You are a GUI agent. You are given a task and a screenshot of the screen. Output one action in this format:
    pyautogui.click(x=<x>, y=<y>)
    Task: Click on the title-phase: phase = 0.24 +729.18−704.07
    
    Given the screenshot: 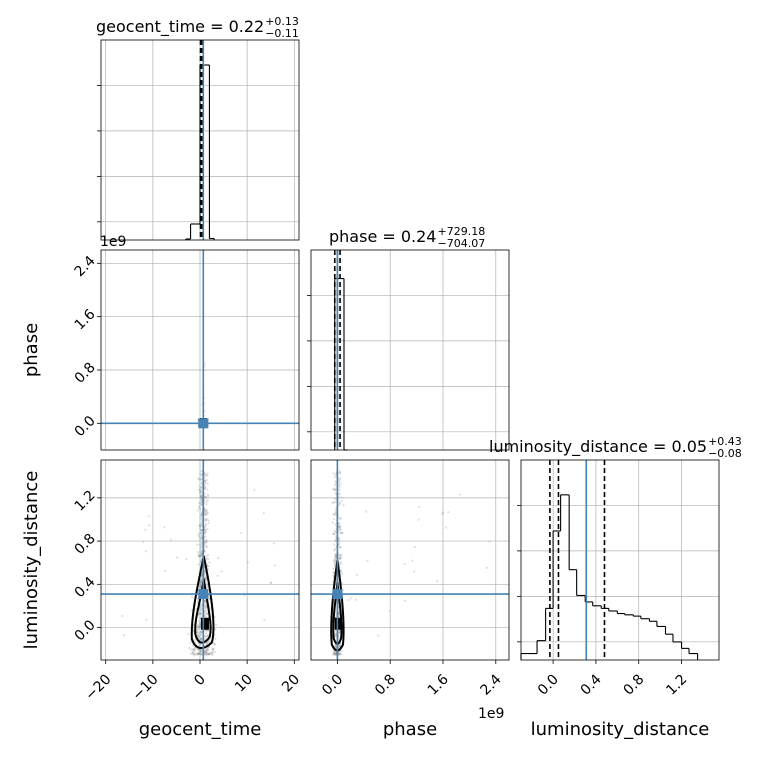 What is the action you would take?
    pyautogui.click(x=407, y=237)
    